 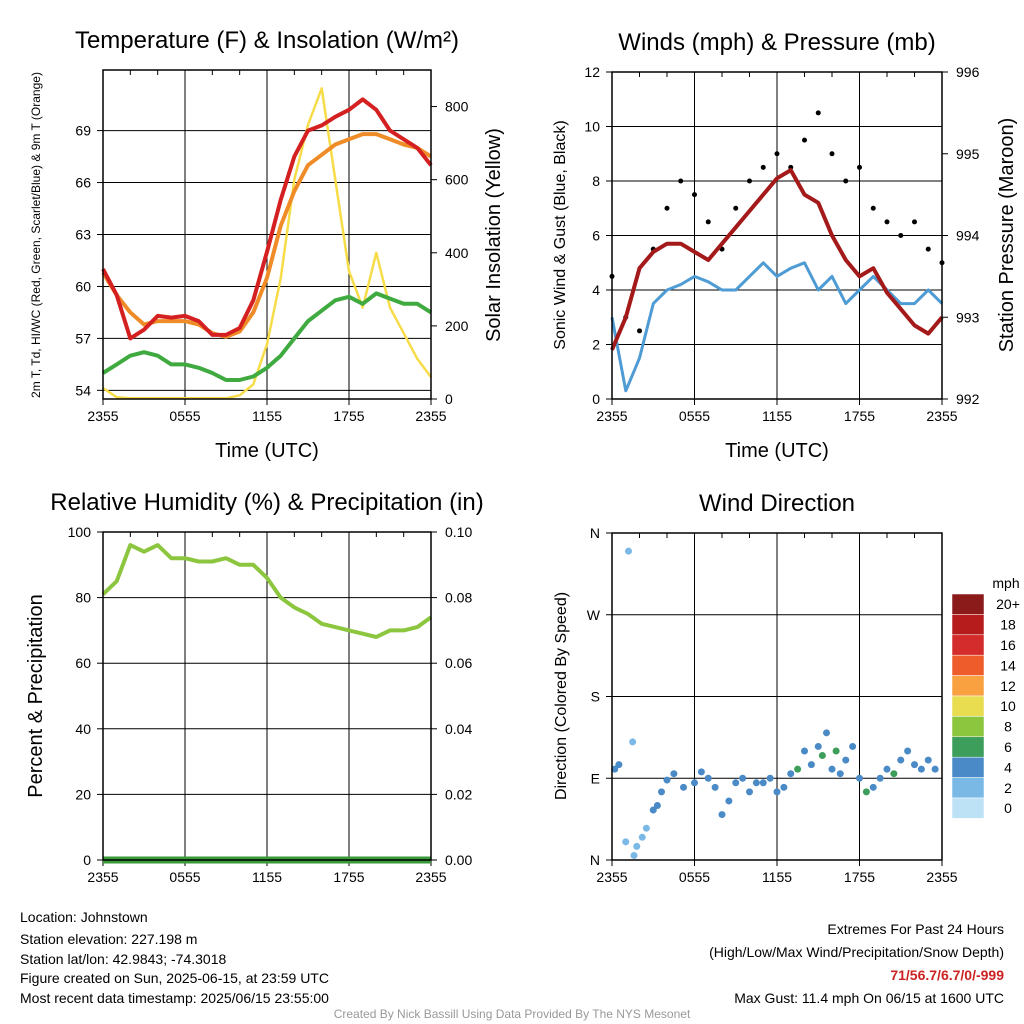 I want to click on legend-label: 0, so click(x=1008, y=808).